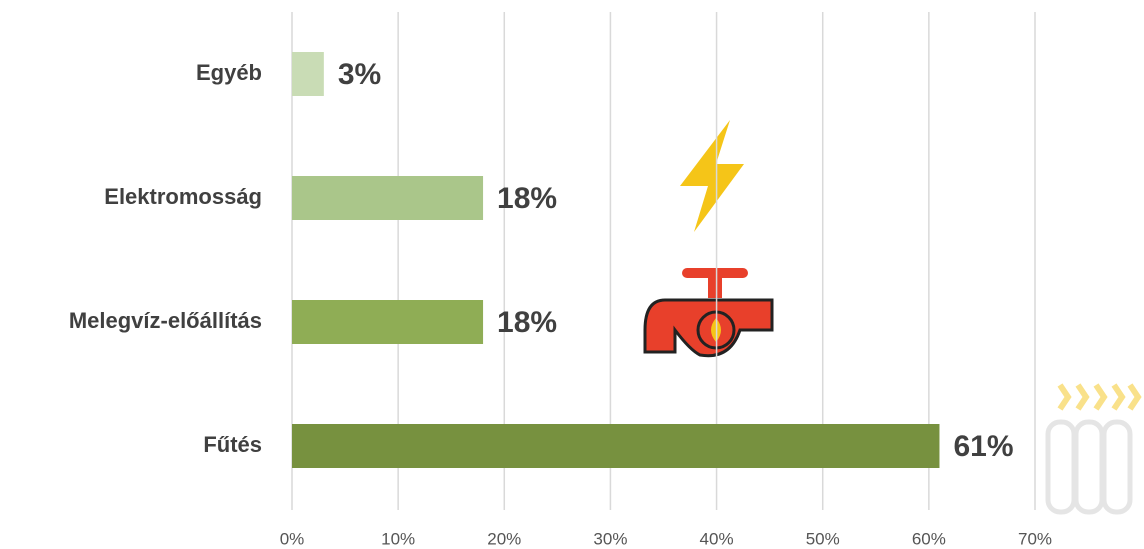 This screenshot has width=1144, height=549. I want to click on x-tick-label: 40%, so click(717, 538).